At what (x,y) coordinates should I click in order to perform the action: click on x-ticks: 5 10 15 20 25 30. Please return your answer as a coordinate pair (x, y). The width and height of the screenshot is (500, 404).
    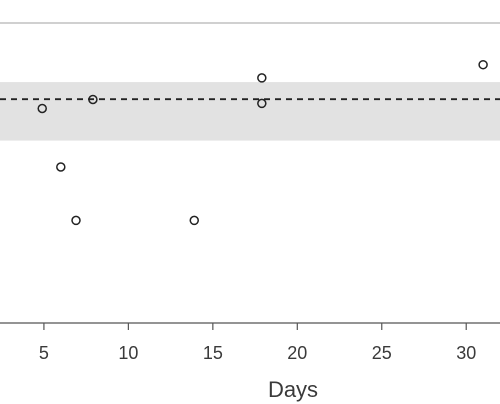
    Looking at the image, I should click on (257, 343).